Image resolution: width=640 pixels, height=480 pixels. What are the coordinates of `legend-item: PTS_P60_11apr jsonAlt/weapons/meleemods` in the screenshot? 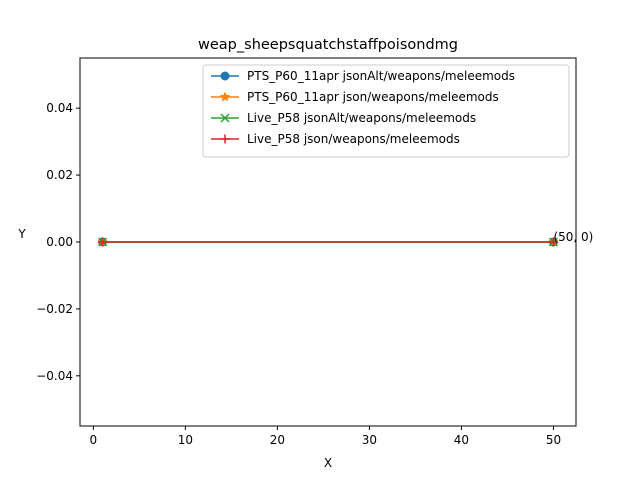 It's located at (363, 76).